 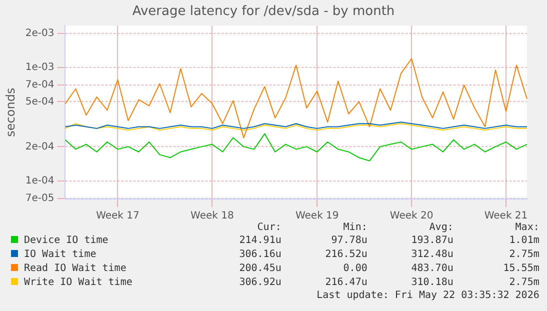 What do you see at coordinates (78, 282) in the screenshot?
I see `legend-label: Write IO Wait time` at bounding box center [78, 282].